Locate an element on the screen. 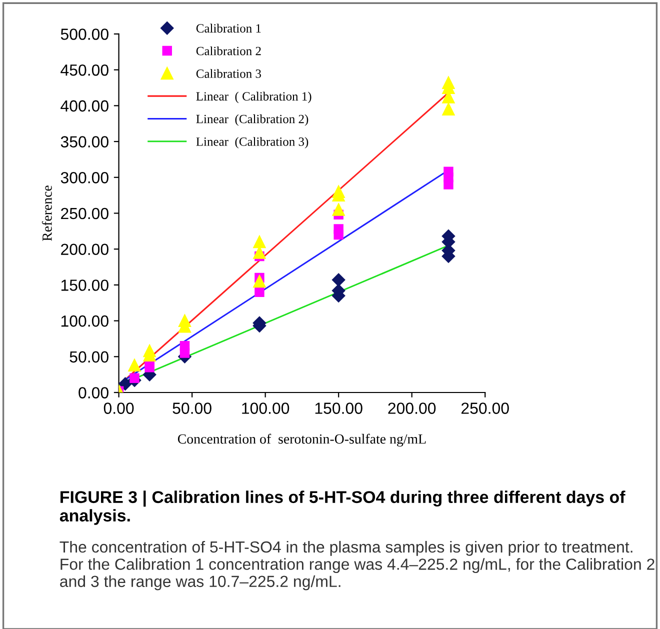  x-axis-title: Concentration of serotonin-O-sulfate ng/mL is located at coordinates (302, 440).